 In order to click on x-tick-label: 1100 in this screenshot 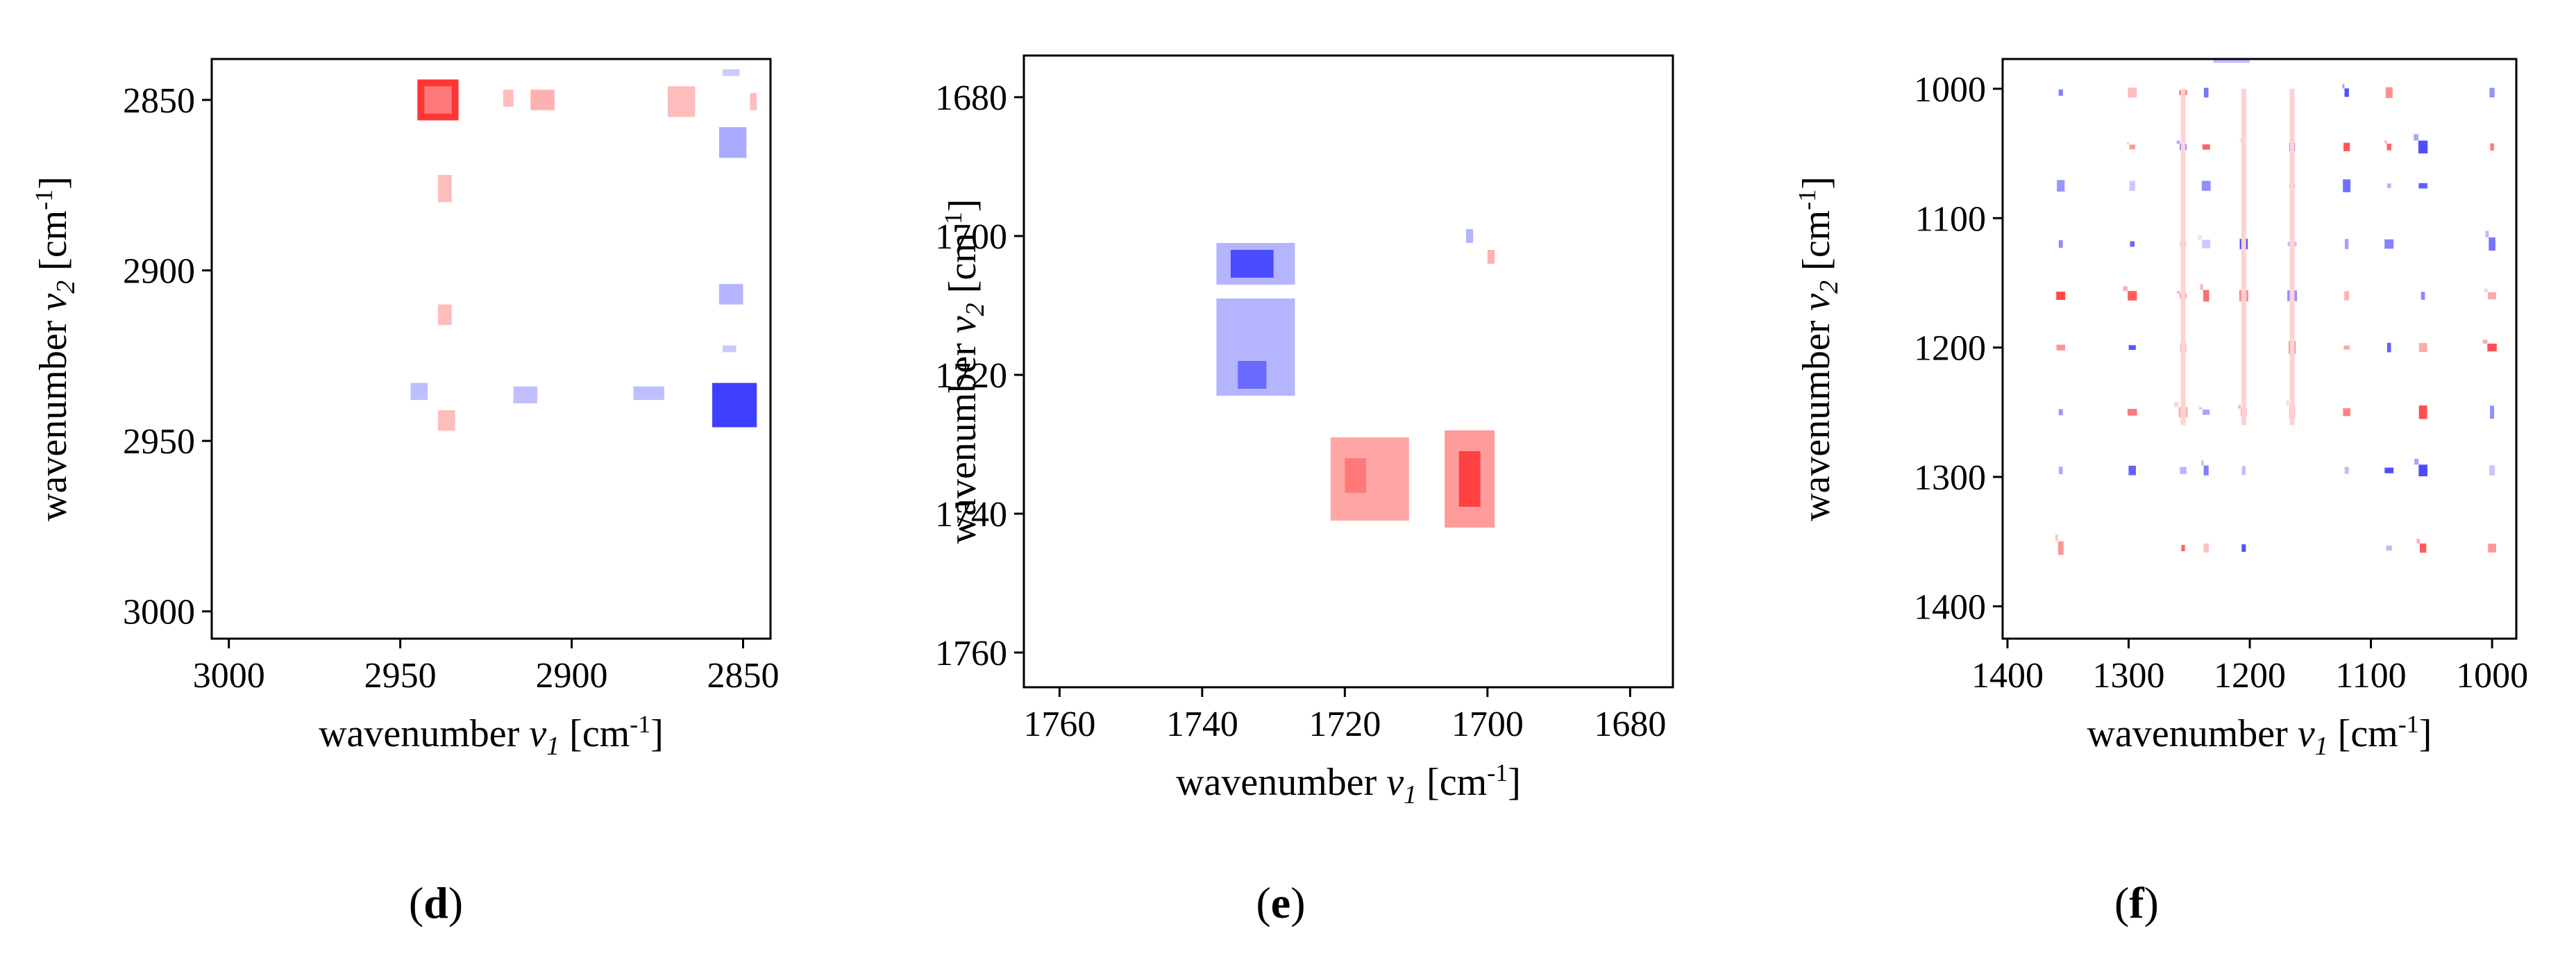, I will do `click(2371, 676)`.